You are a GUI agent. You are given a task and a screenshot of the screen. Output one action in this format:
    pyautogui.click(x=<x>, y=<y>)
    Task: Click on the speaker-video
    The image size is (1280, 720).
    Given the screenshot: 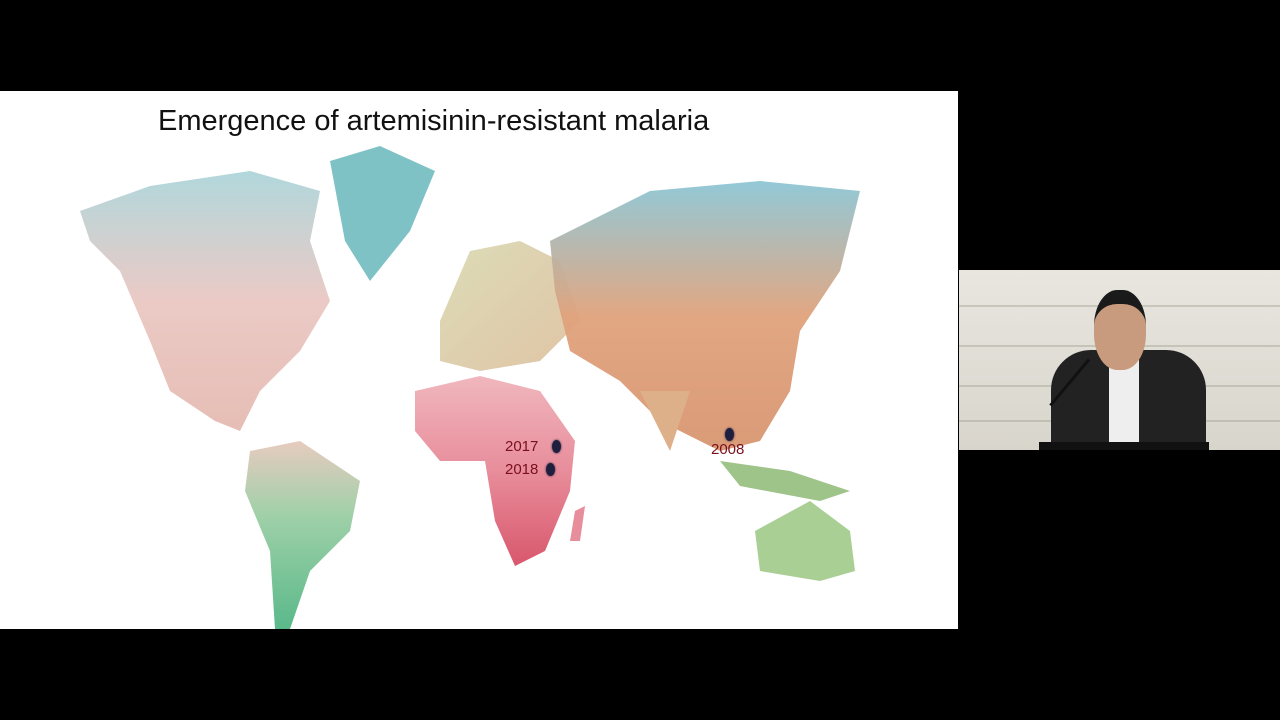 What is the action you would take?
    pyautogui.click(x=1119, y=360)
    